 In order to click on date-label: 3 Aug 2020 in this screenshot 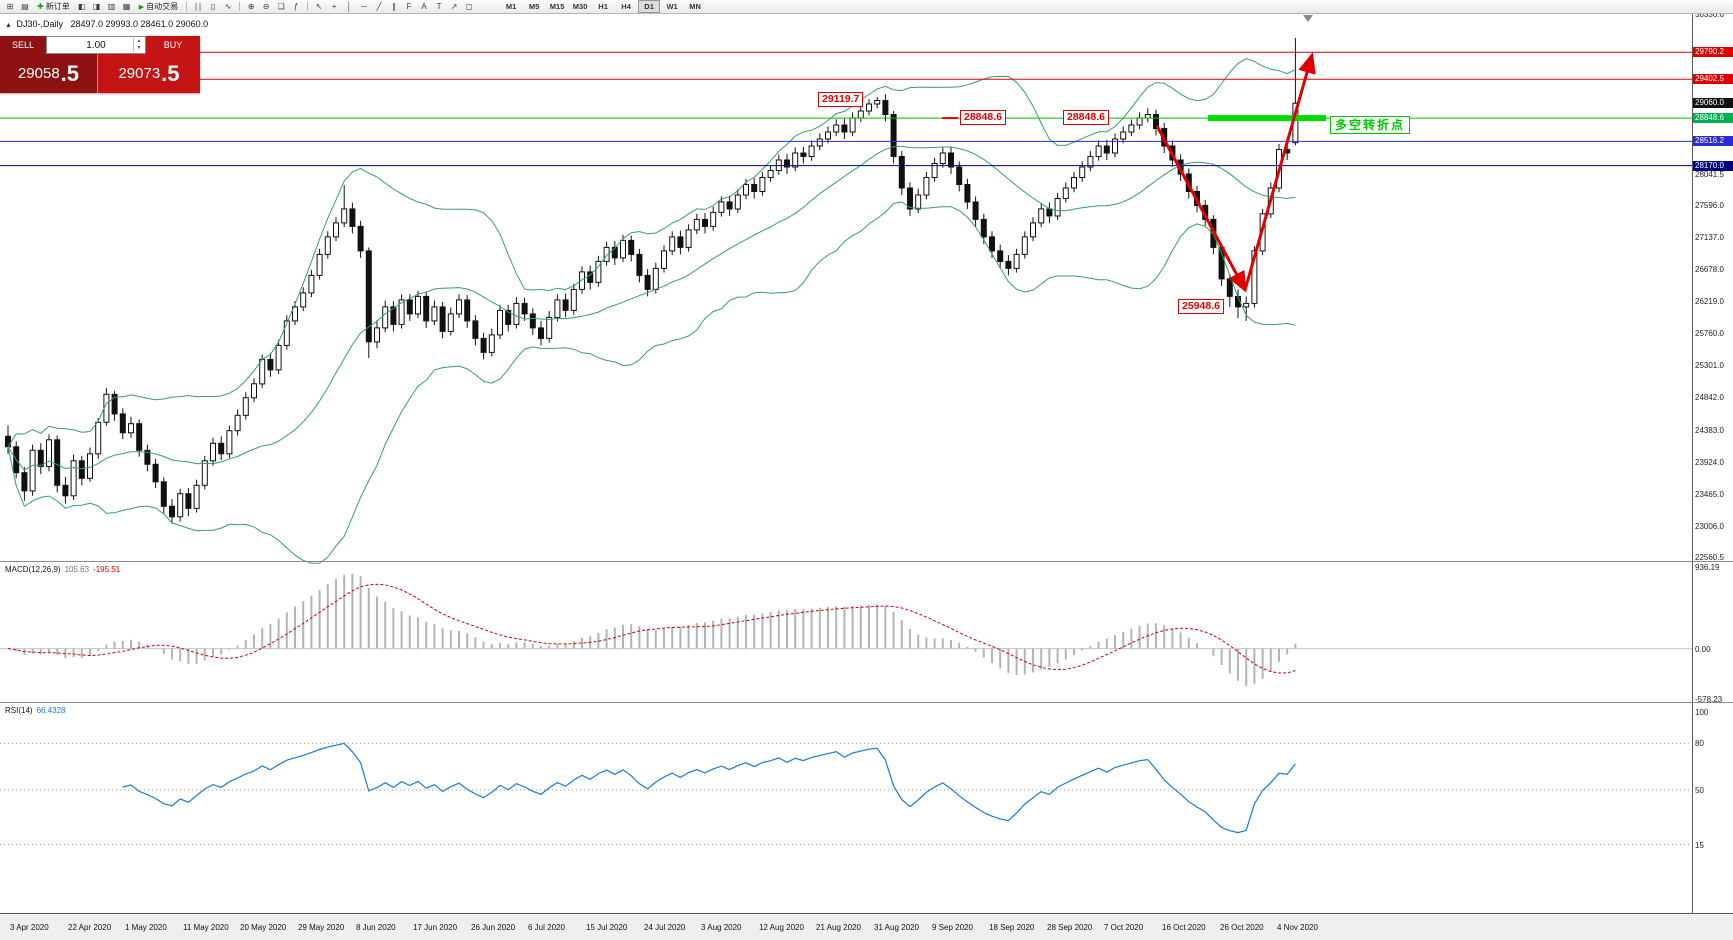, I will do `click(721, 927)`.